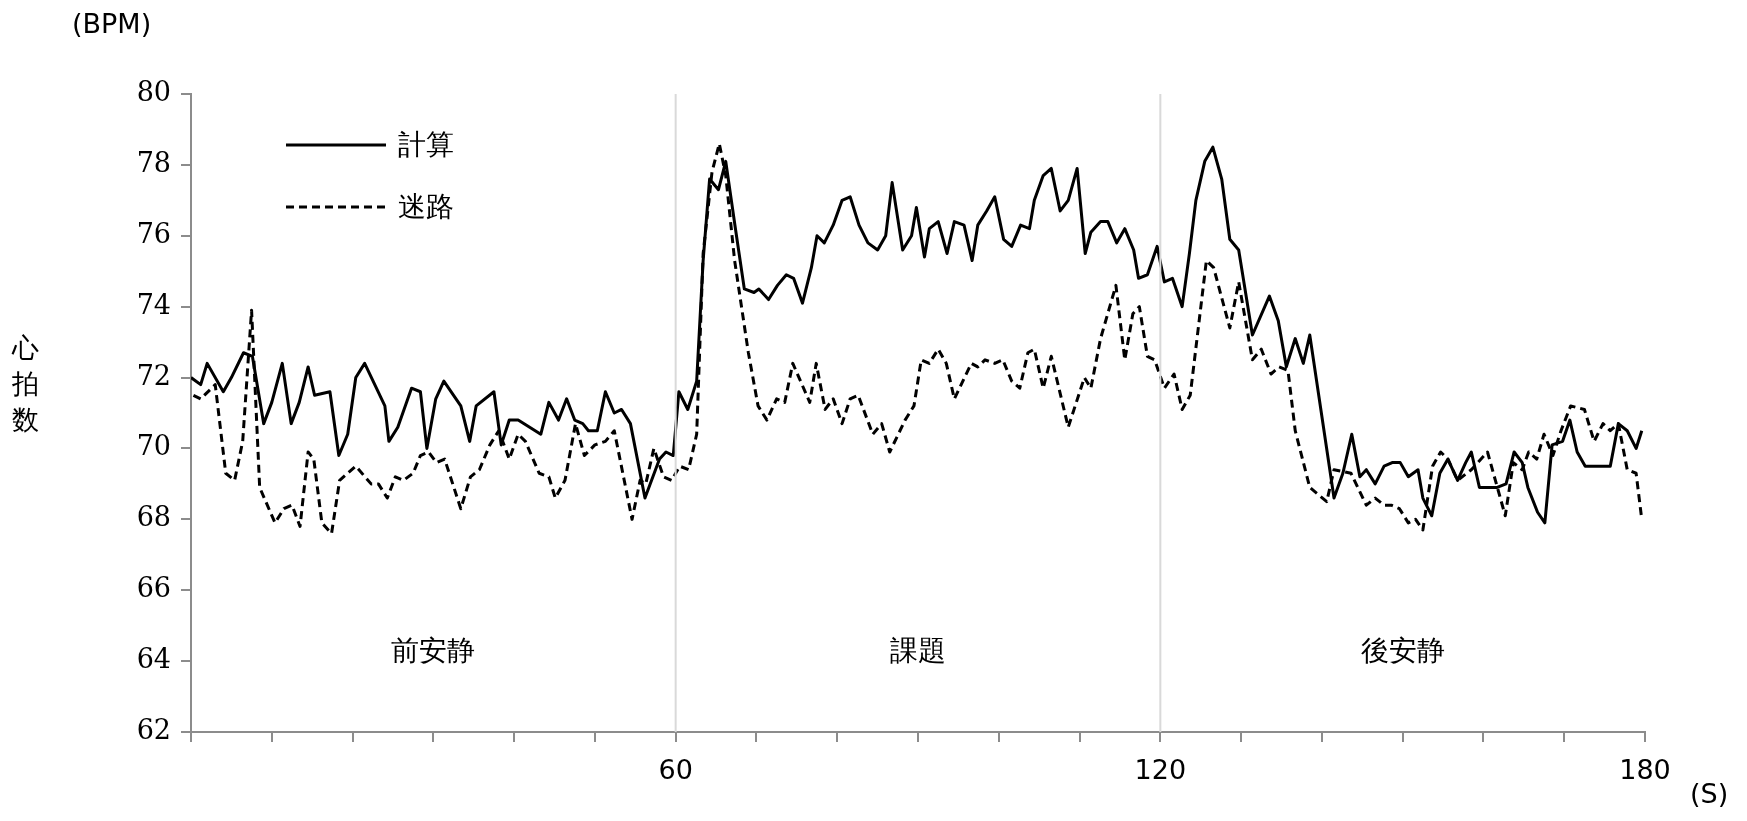  Describe the element at coordinates (153, 304) in the screenshot. I see `y-tick-label: 74` at that location.